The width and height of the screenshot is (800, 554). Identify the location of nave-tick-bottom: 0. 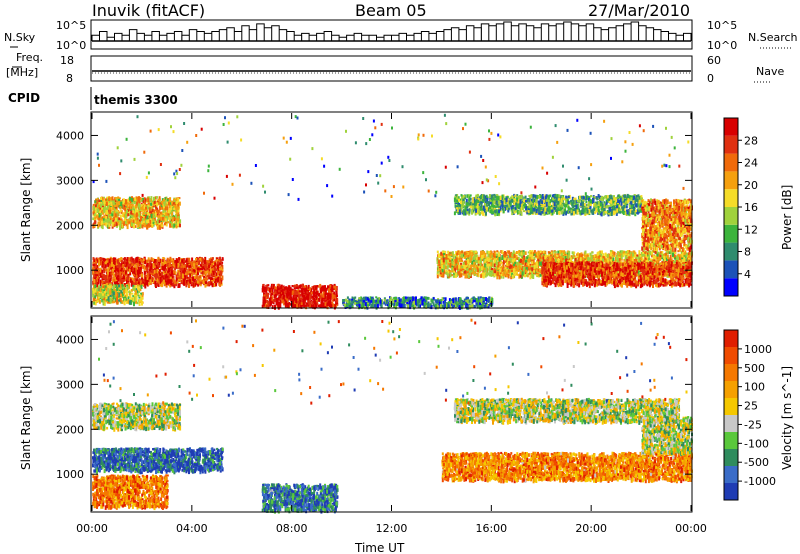
(710, 78).